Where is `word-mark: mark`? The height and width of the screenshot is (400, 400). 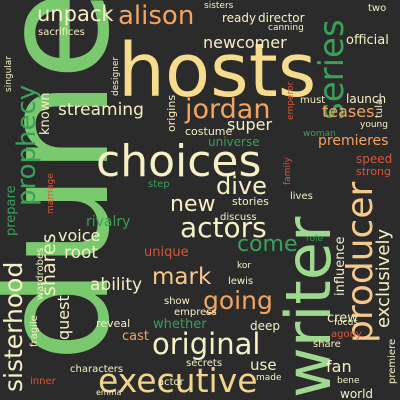 word-mark: mark is located at coordinates (182, 277).